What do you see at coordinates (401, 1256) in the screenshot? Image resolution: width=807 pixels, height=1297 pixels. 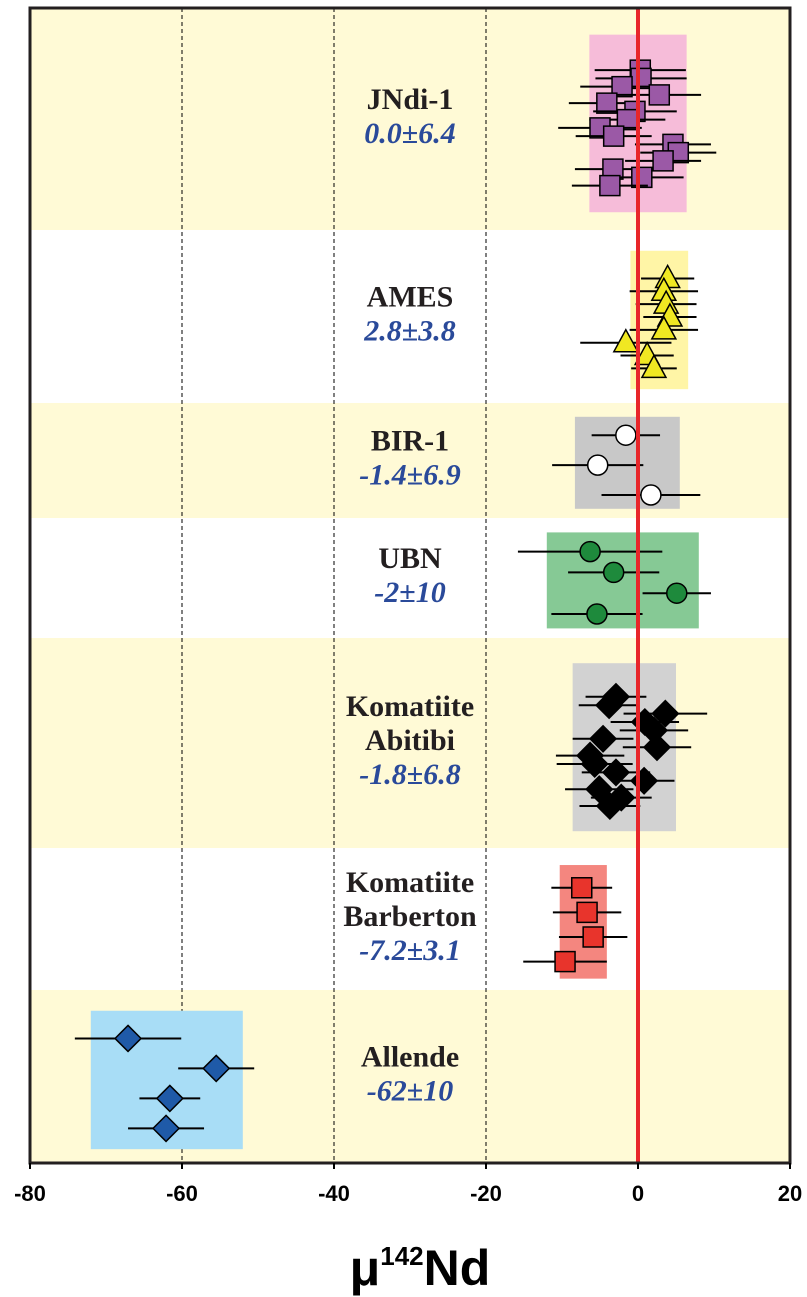 I see `x-label-sup: 142` at bounding box center [401, 1256].